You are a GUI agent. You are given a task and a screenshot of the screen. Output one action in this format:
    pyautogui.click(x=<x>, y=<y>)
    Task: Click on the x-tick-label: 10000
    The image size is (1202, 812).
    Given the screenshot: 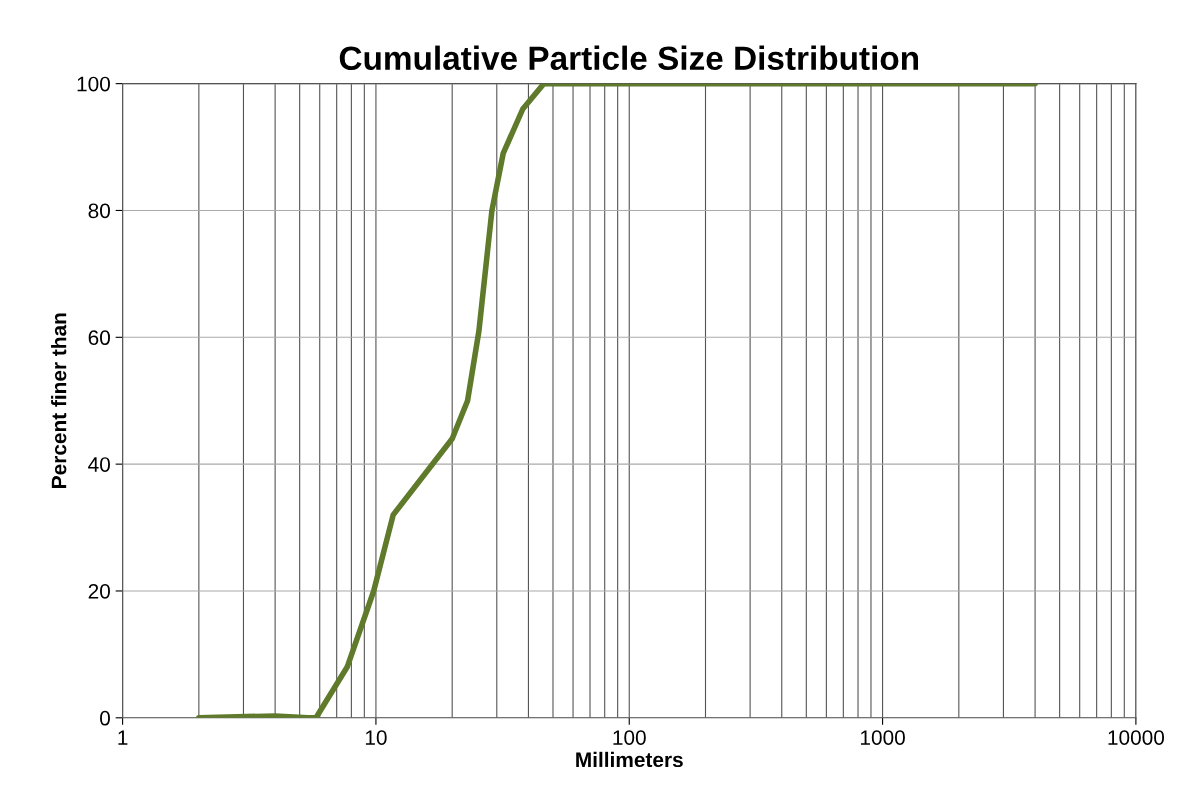 What is the action you would take?
    pyautogui.click(x=1136, y=737)
    